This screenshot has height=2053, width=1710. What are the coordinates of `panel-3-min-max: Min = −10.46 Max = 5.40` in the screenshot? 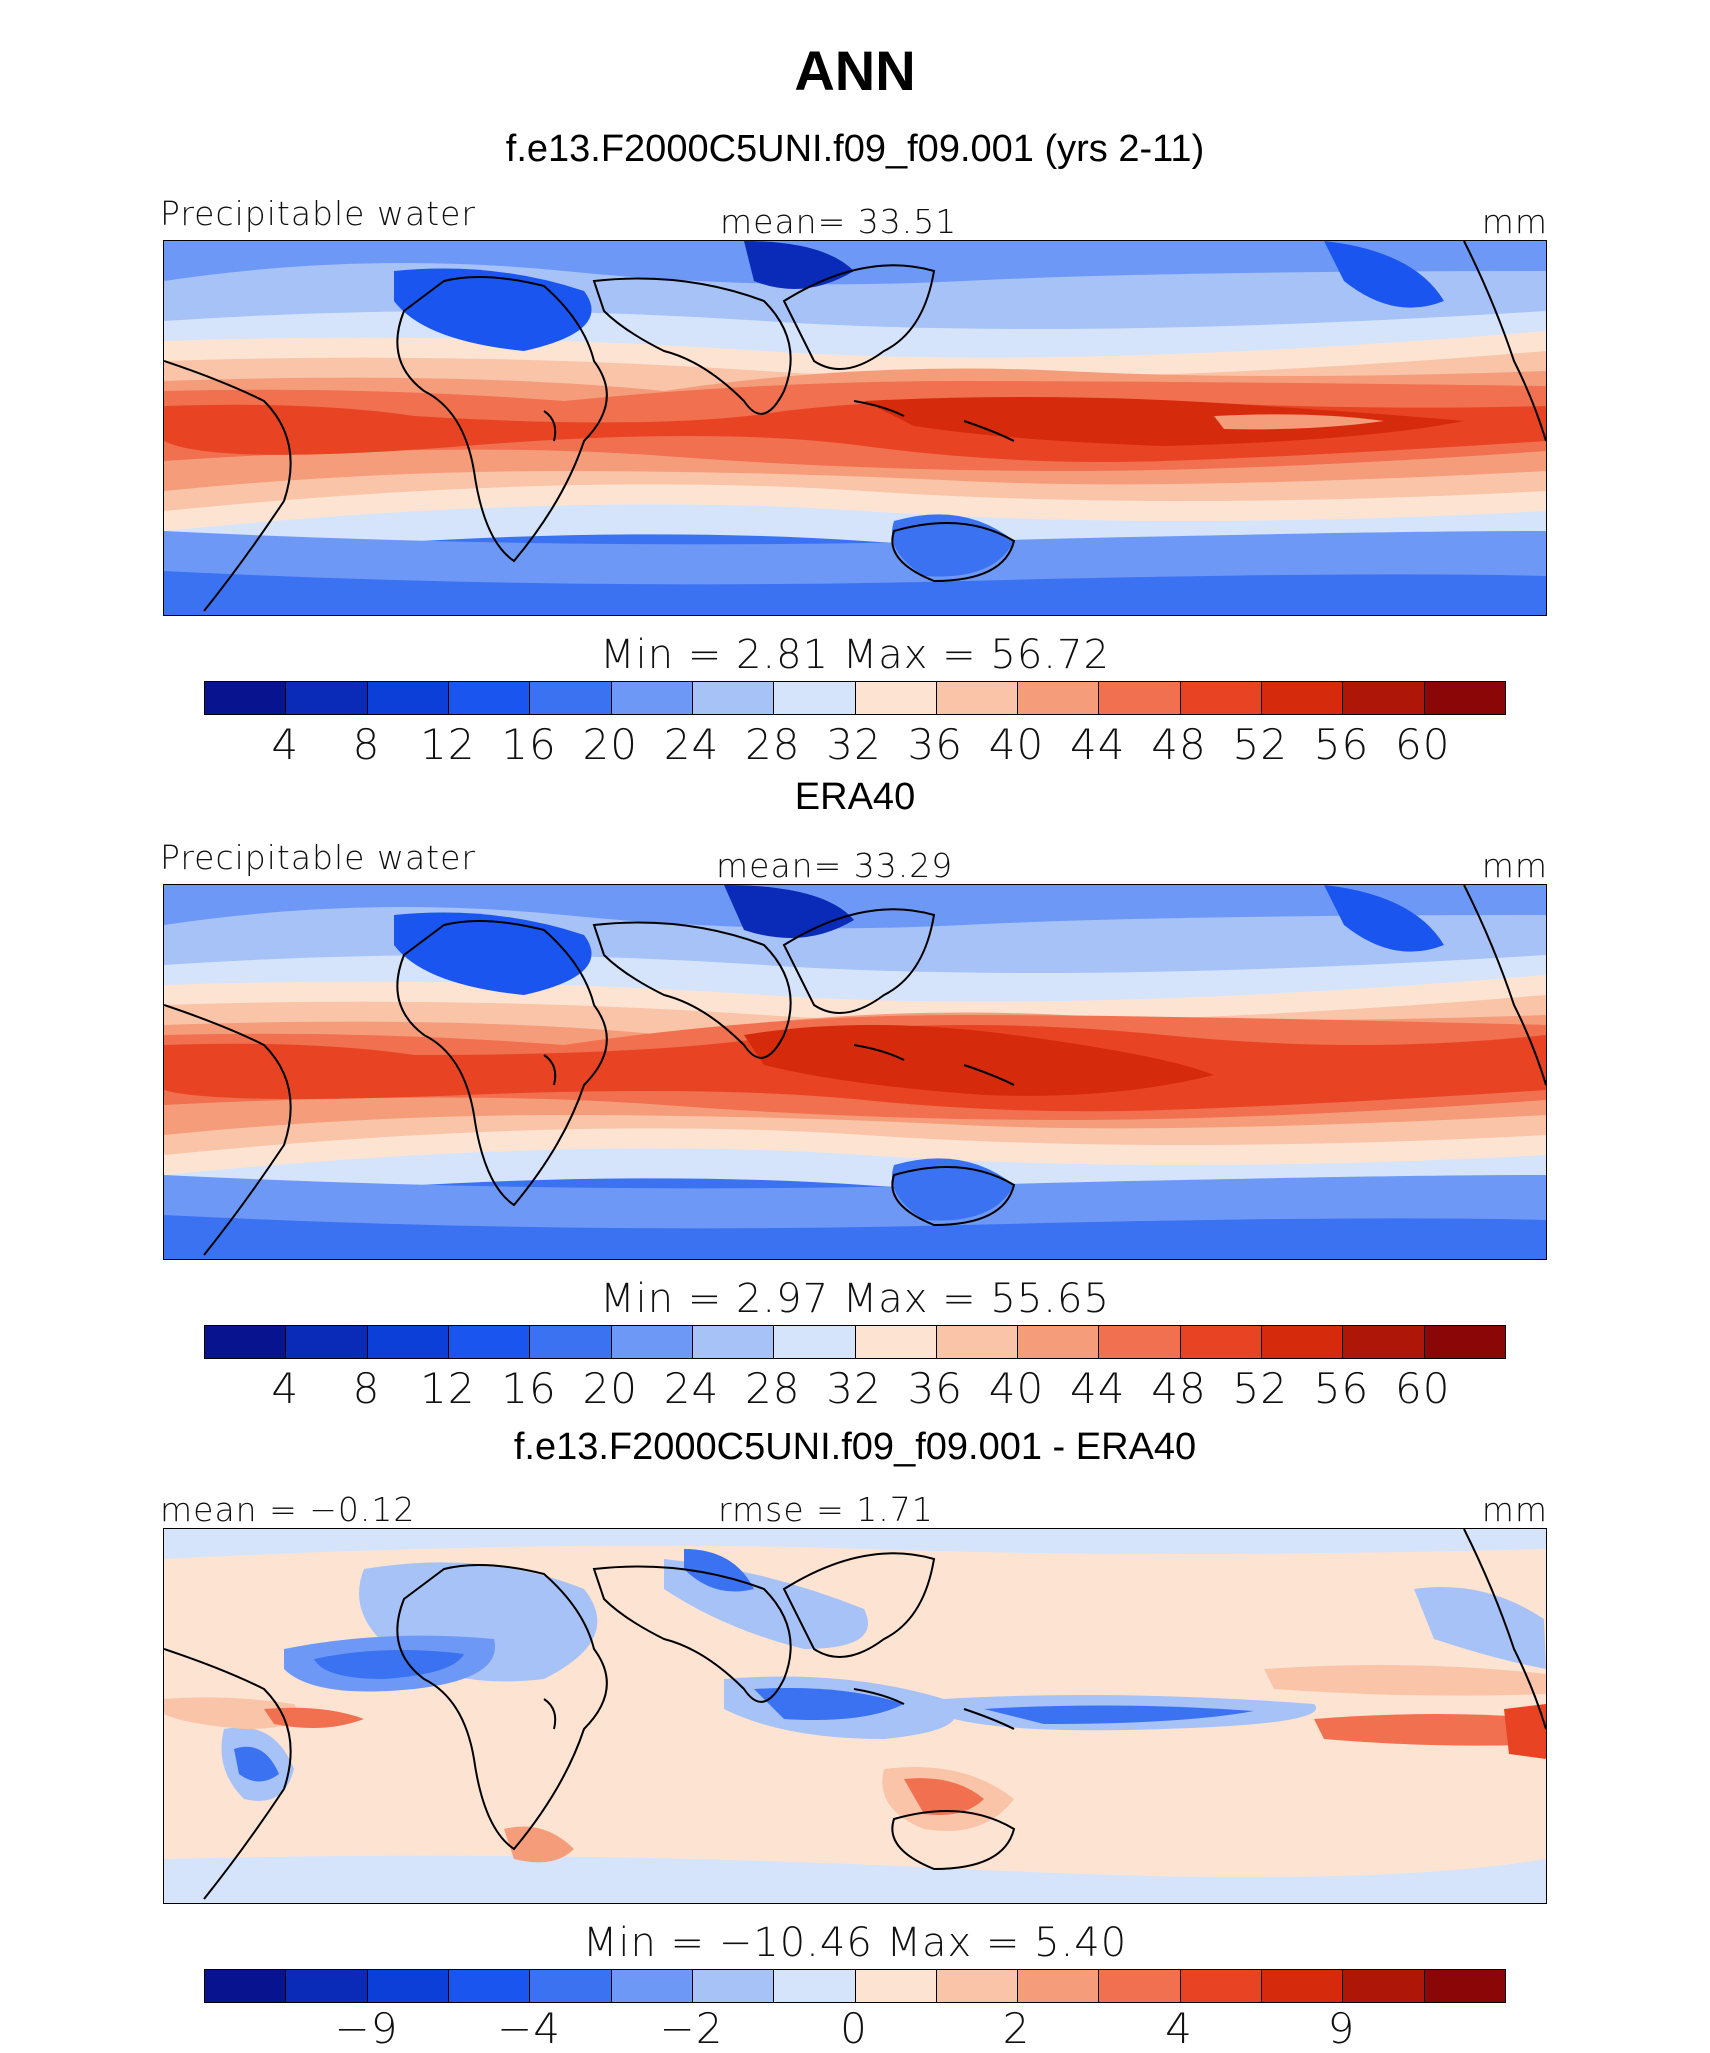 It's located at (855, 1943).